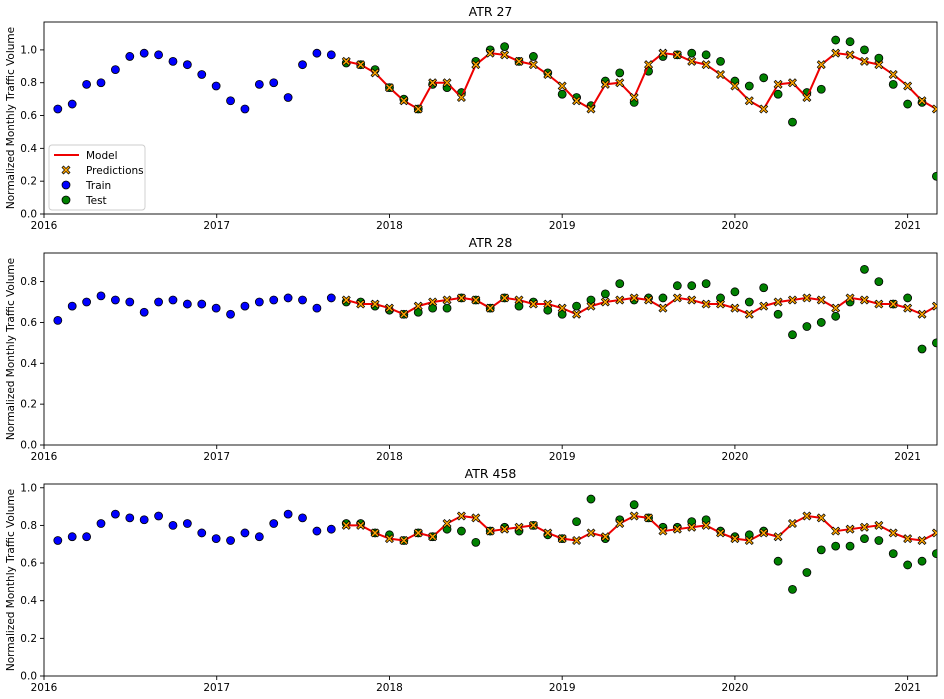  What do you see at coordinates (96, 201) in the screenshot?
I see `legend-label-test: Test` at bounding box center [96, 201].